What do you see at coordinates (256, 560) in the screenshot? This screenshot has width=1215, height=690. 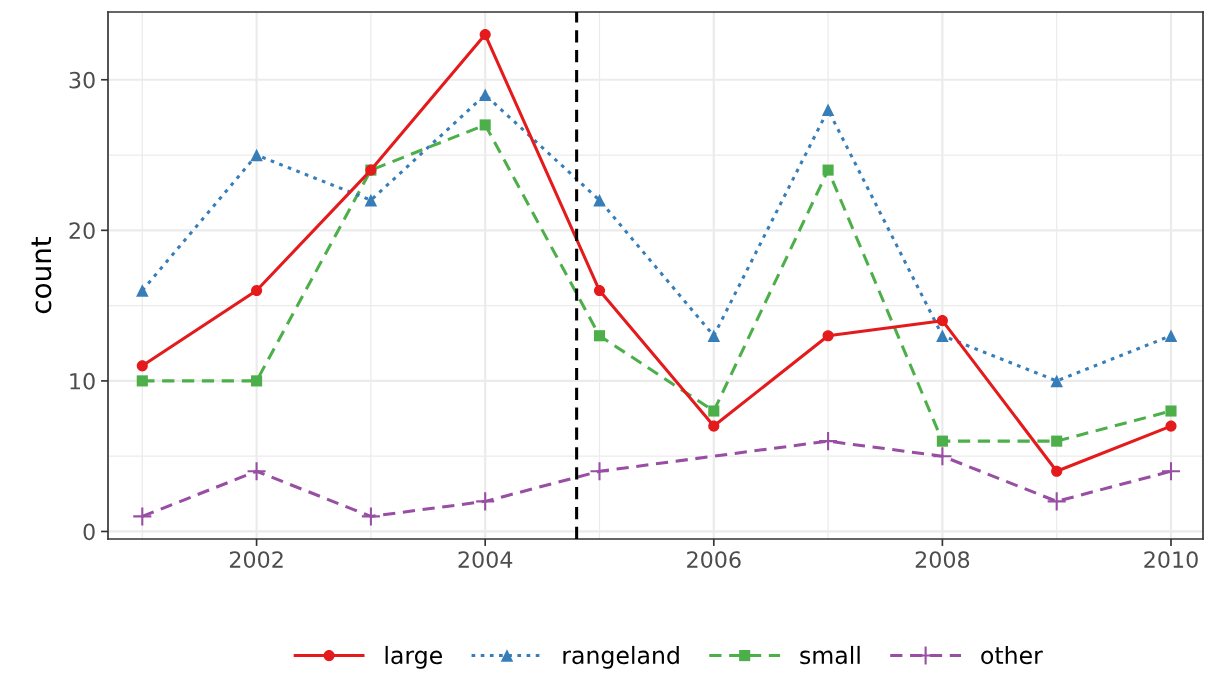 I see `x-tick-label: 2002` at bounding box center [256, 560].